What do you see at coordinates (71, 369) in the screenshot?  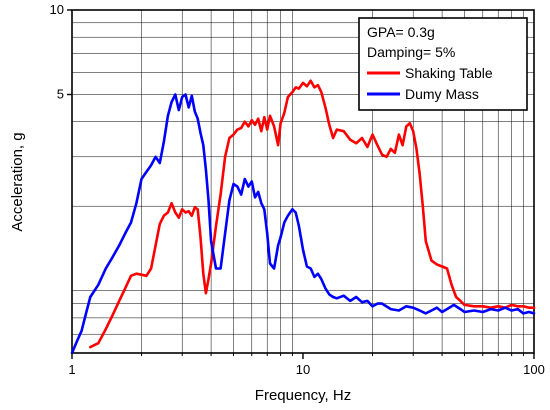 I see `x-tick-label: 1` at bounding box center [71, 369].